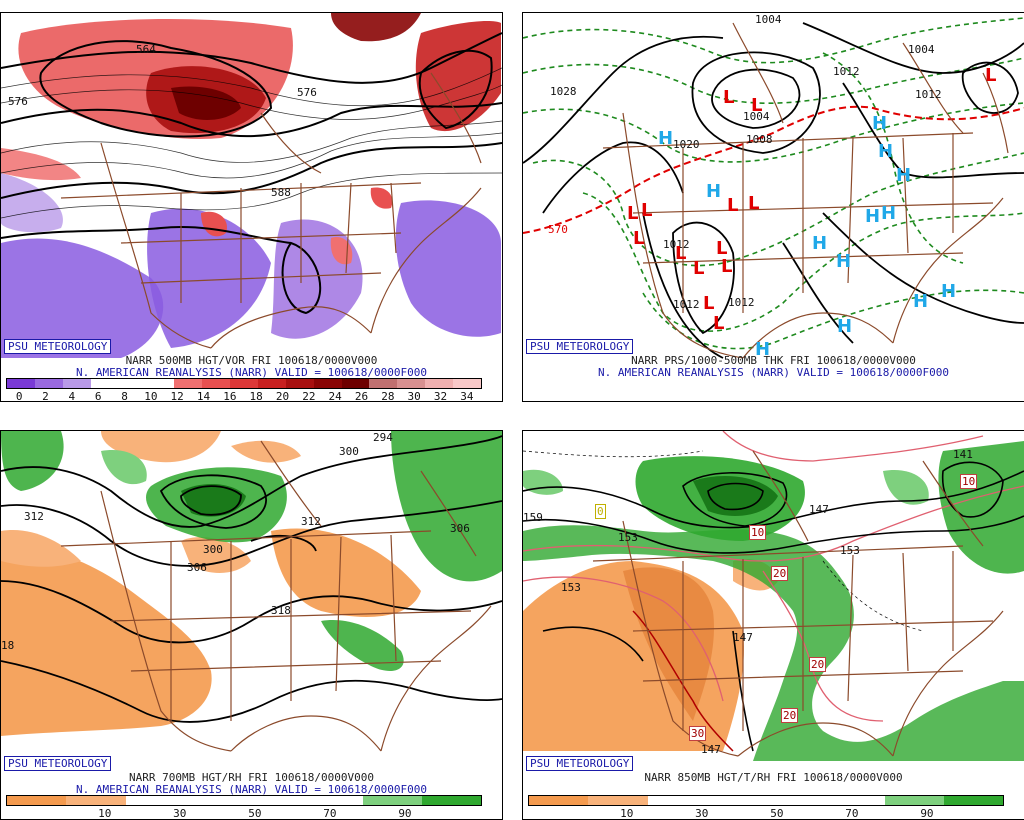  What do you see at coordinates (467, 396) in the screenshot?
I see `colorbar-tick-label: 34` at bounding box center [467, 396].